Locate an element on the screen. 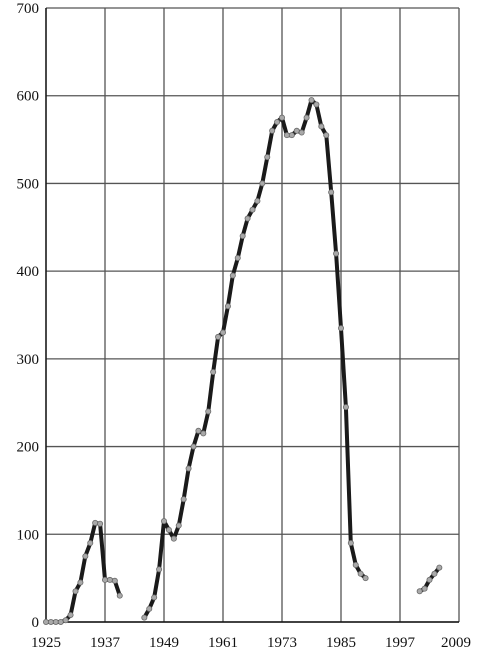  x-tick-label: 1961 is located at coordinates (223, 643).